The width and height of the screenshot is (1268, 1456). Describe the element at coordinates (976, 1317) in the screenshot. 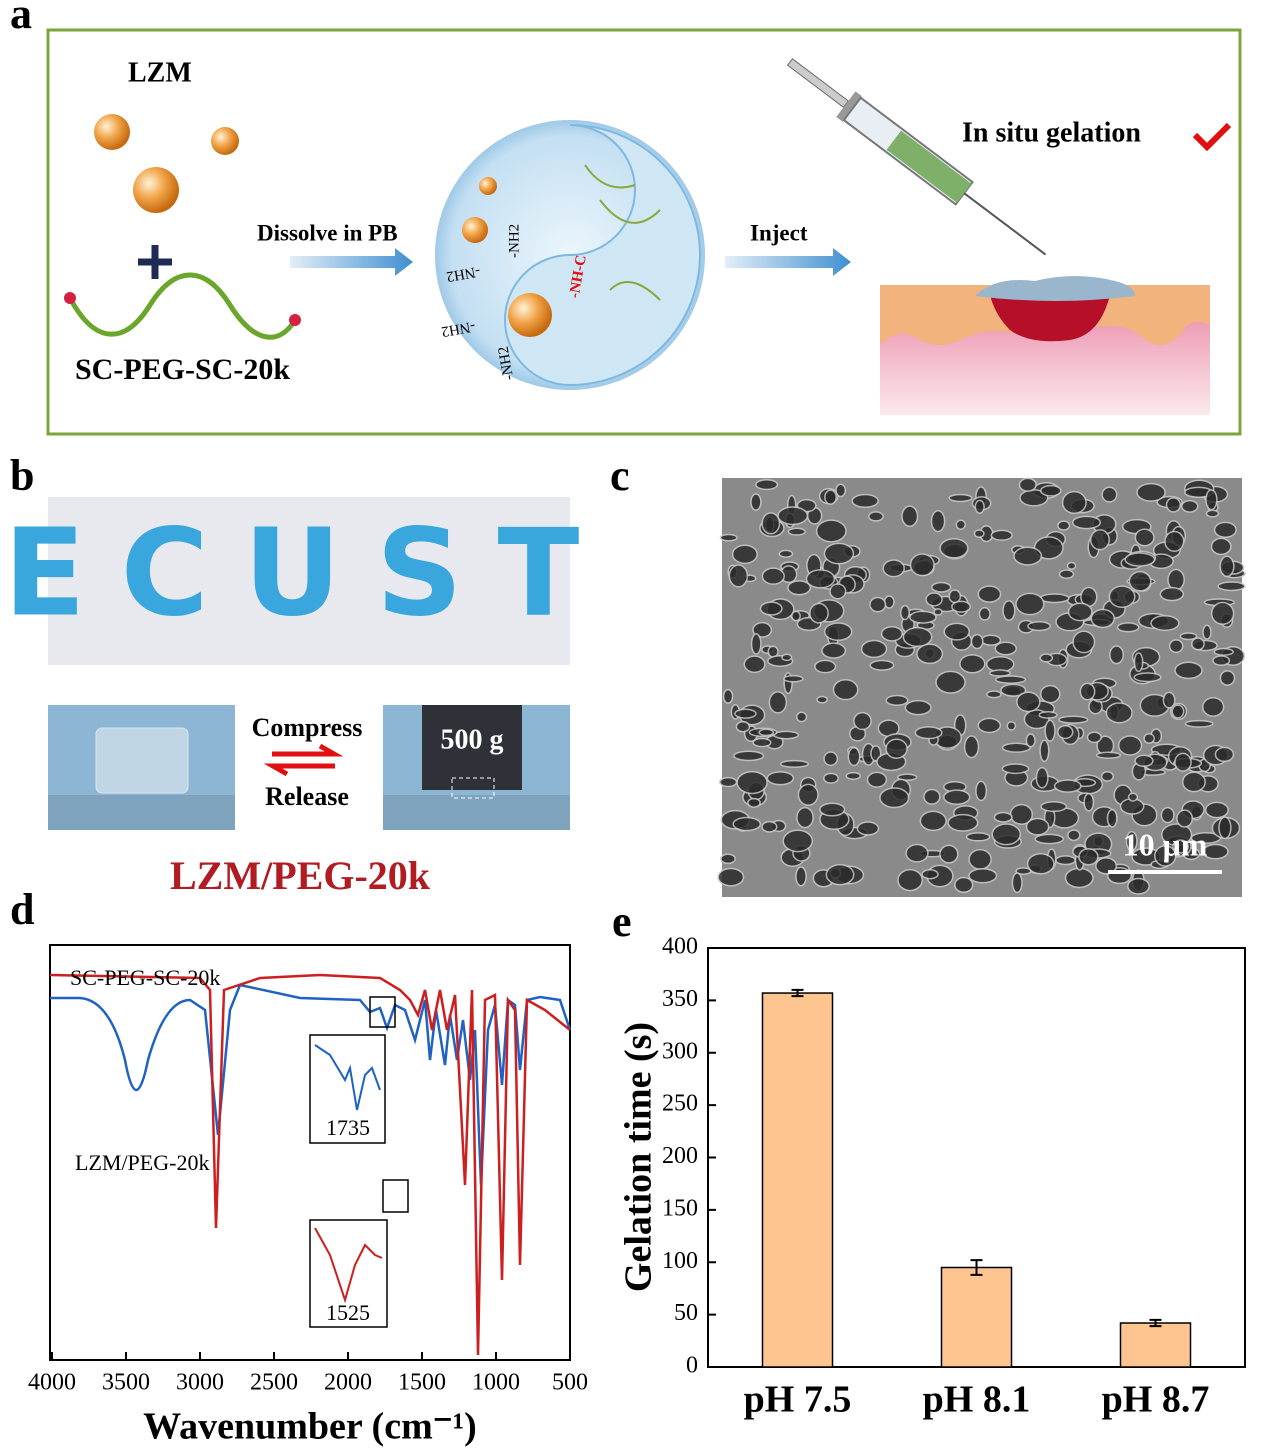

I see `bar` at that location.